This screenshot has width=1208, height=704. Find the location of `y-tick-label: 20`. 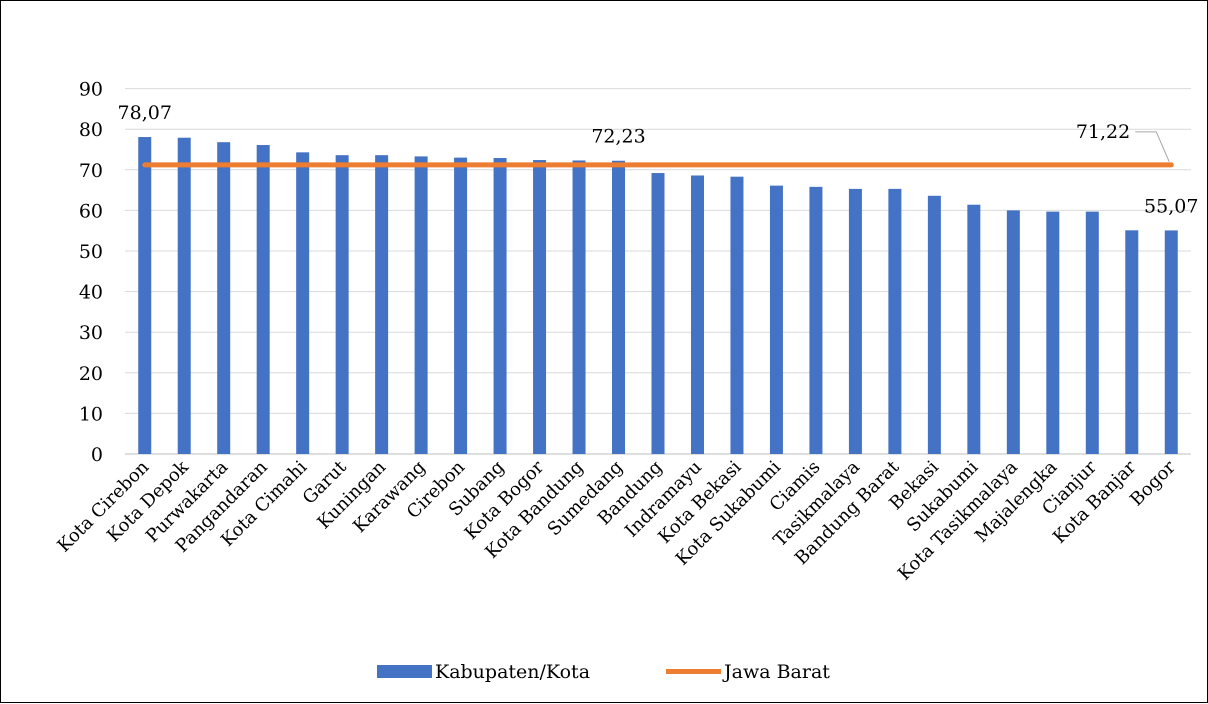

y-tick-label: 20 is located at coordinates (91, 374).